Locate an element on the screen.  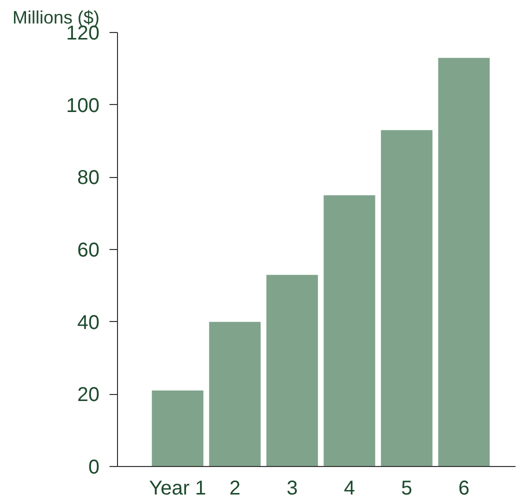
y-tick-label: 80 is located at coordinates (88, 178).